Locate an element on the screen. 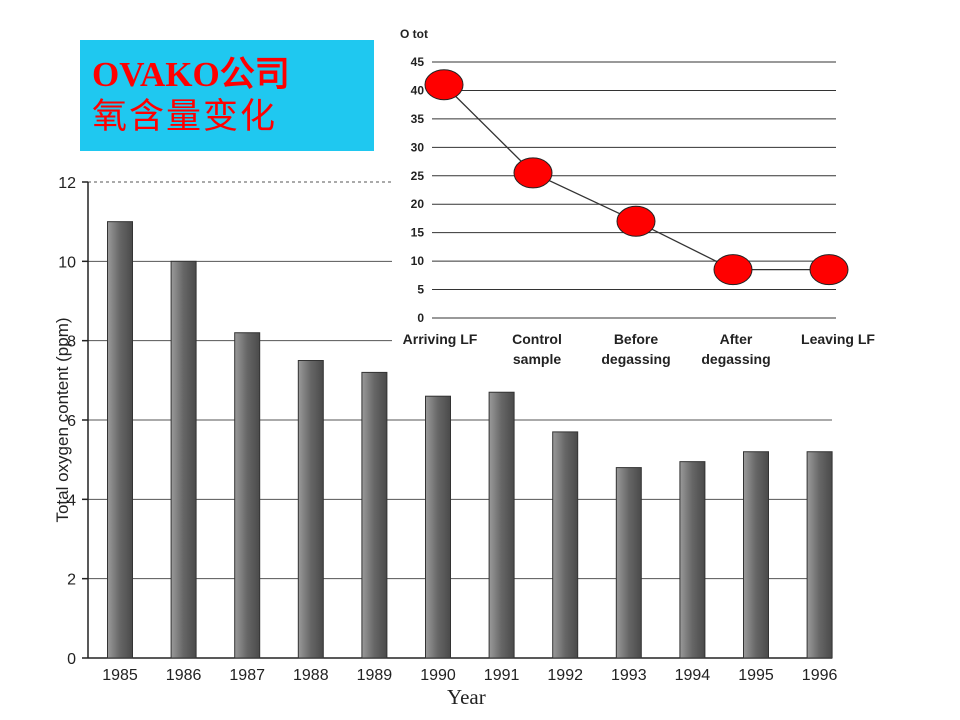 This screenshot has height=720, width=960. title-line-2: 氧含量变化 is located at coordinates (185, 116).